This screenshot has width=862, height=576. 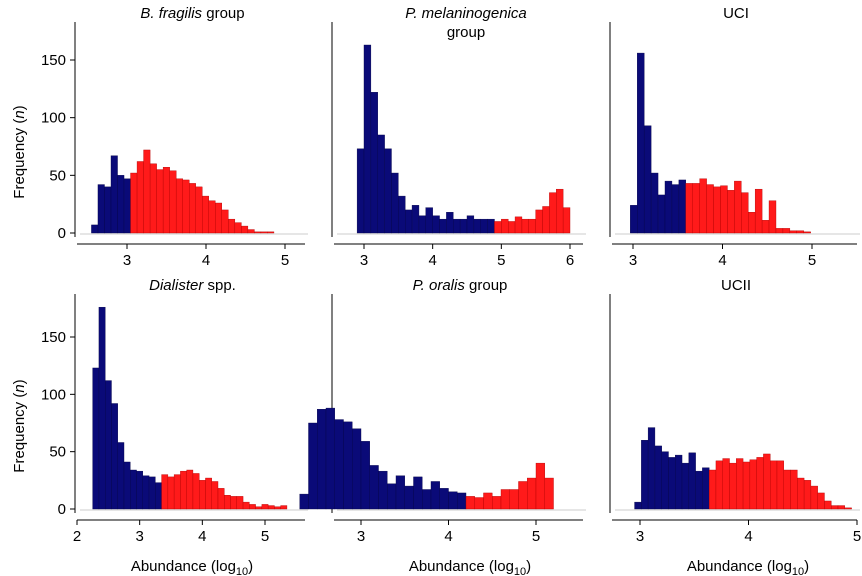 What do you see at coordinates (53, 60) in the screenshot?
I see `y-tick-label: 150` at bounding box center [53, 60].